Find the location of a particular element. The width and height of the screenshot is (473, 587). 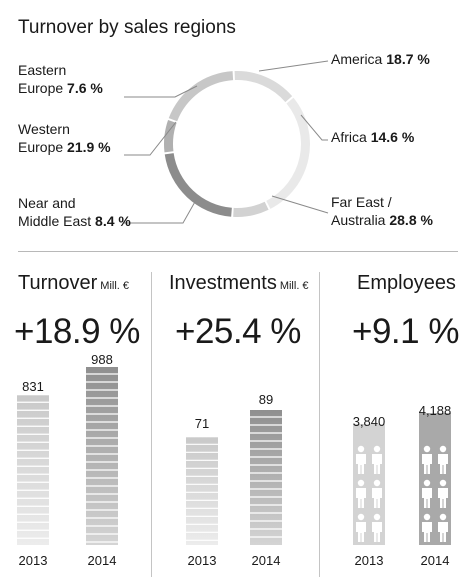

bar-investments-2013 is located at coordinates (202, 491).